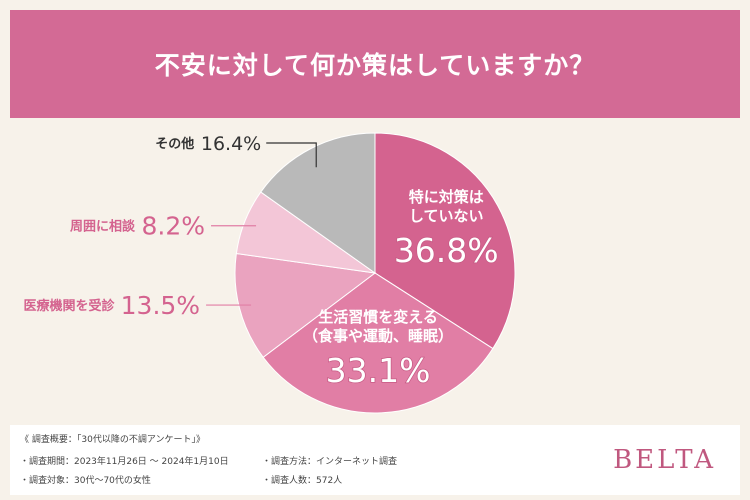  I want to click on page-title: 不安に対して何か策はしていますか？, so click(375, 65).